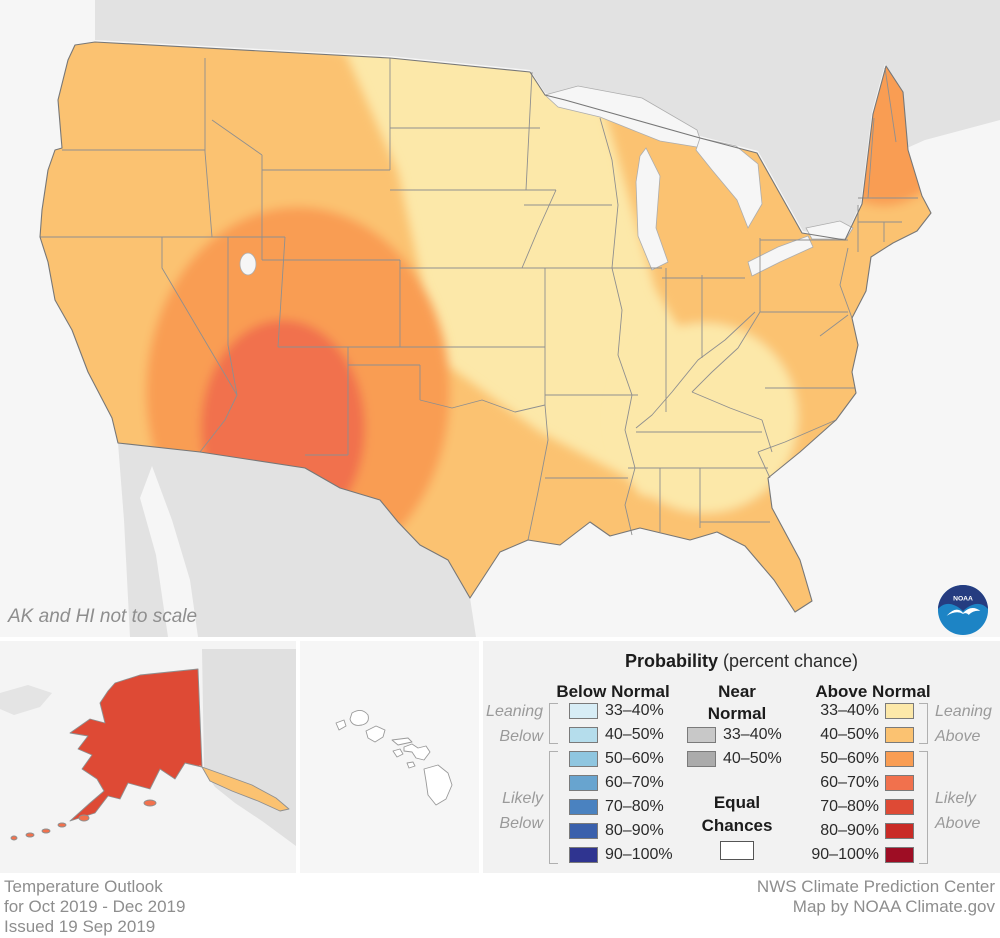 The image size is (1000, 938). What do you see at coordinates (634, 782) in the screenshot?
I see `legend-label-below-60-70: 60–70%` at bounding box center [634, 782].